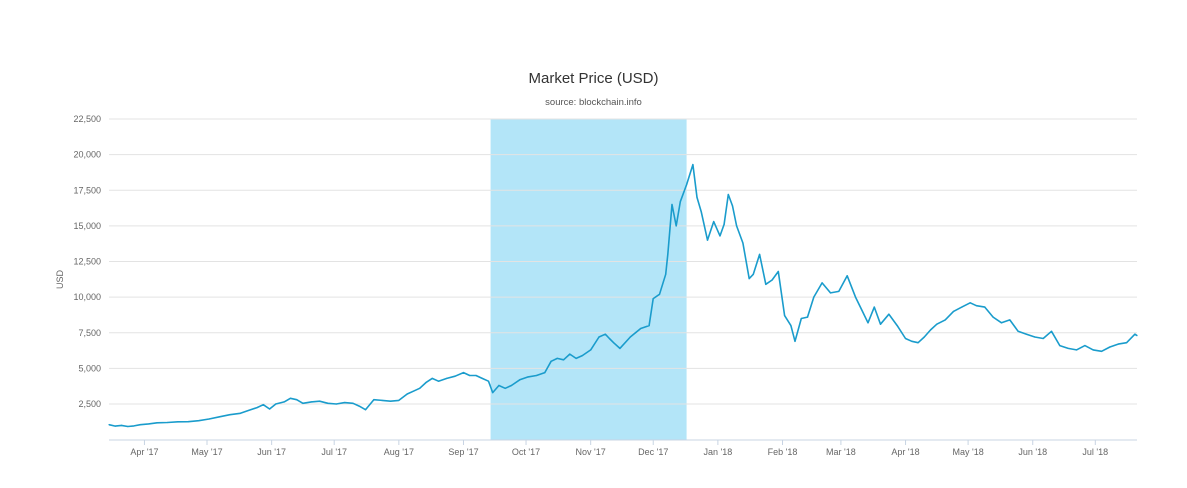 The image size is (1187, 488). Describe the element at coordinates (89, 333) in the screenshot. I see `y-tick-label: 7,500` at that location.